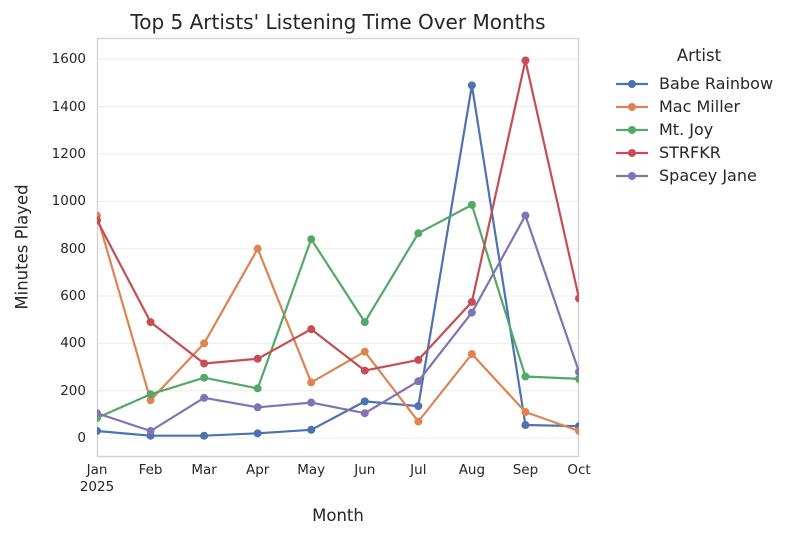 Image resolution: width=800 pixels, height=550 pixels. I want to click on x-tick-label: Mar, so click(204, 470).